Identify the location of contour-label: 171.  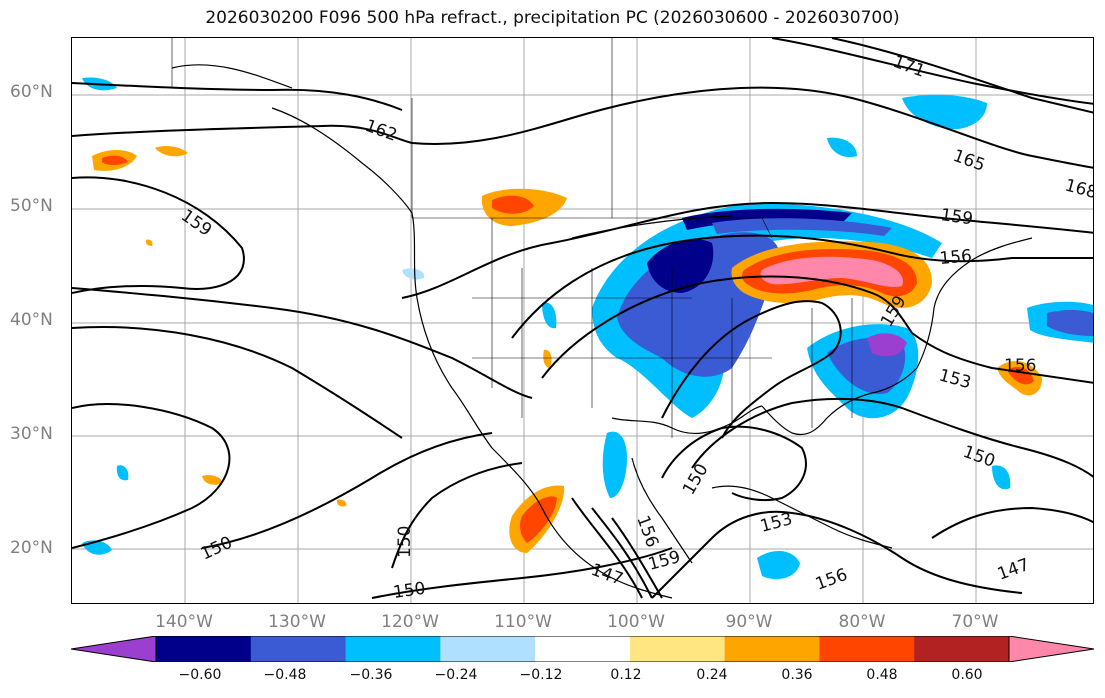
(908, 67).